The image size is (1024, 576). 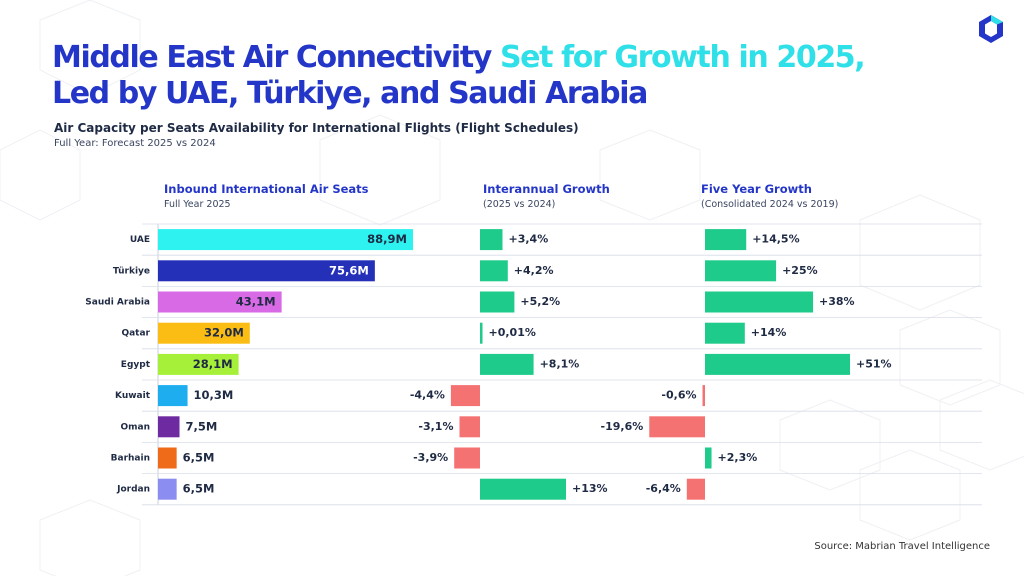 I want to click on seats-value-label: 7,5M, so click(x=202, y=426).